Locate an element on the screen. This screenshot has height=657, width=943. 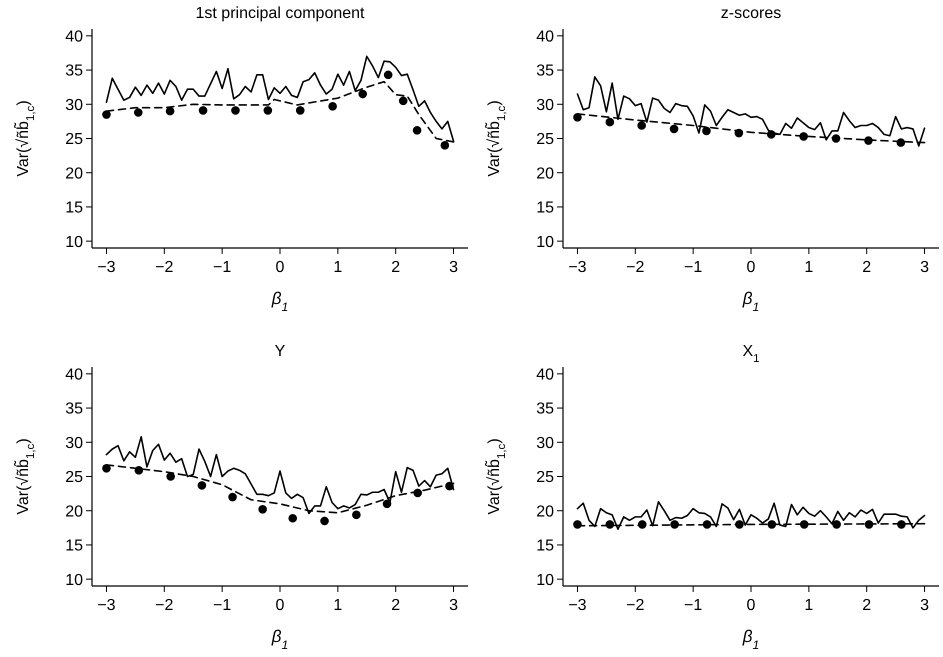
chart-title: 1st principal component is located at coordinates (281, 13).